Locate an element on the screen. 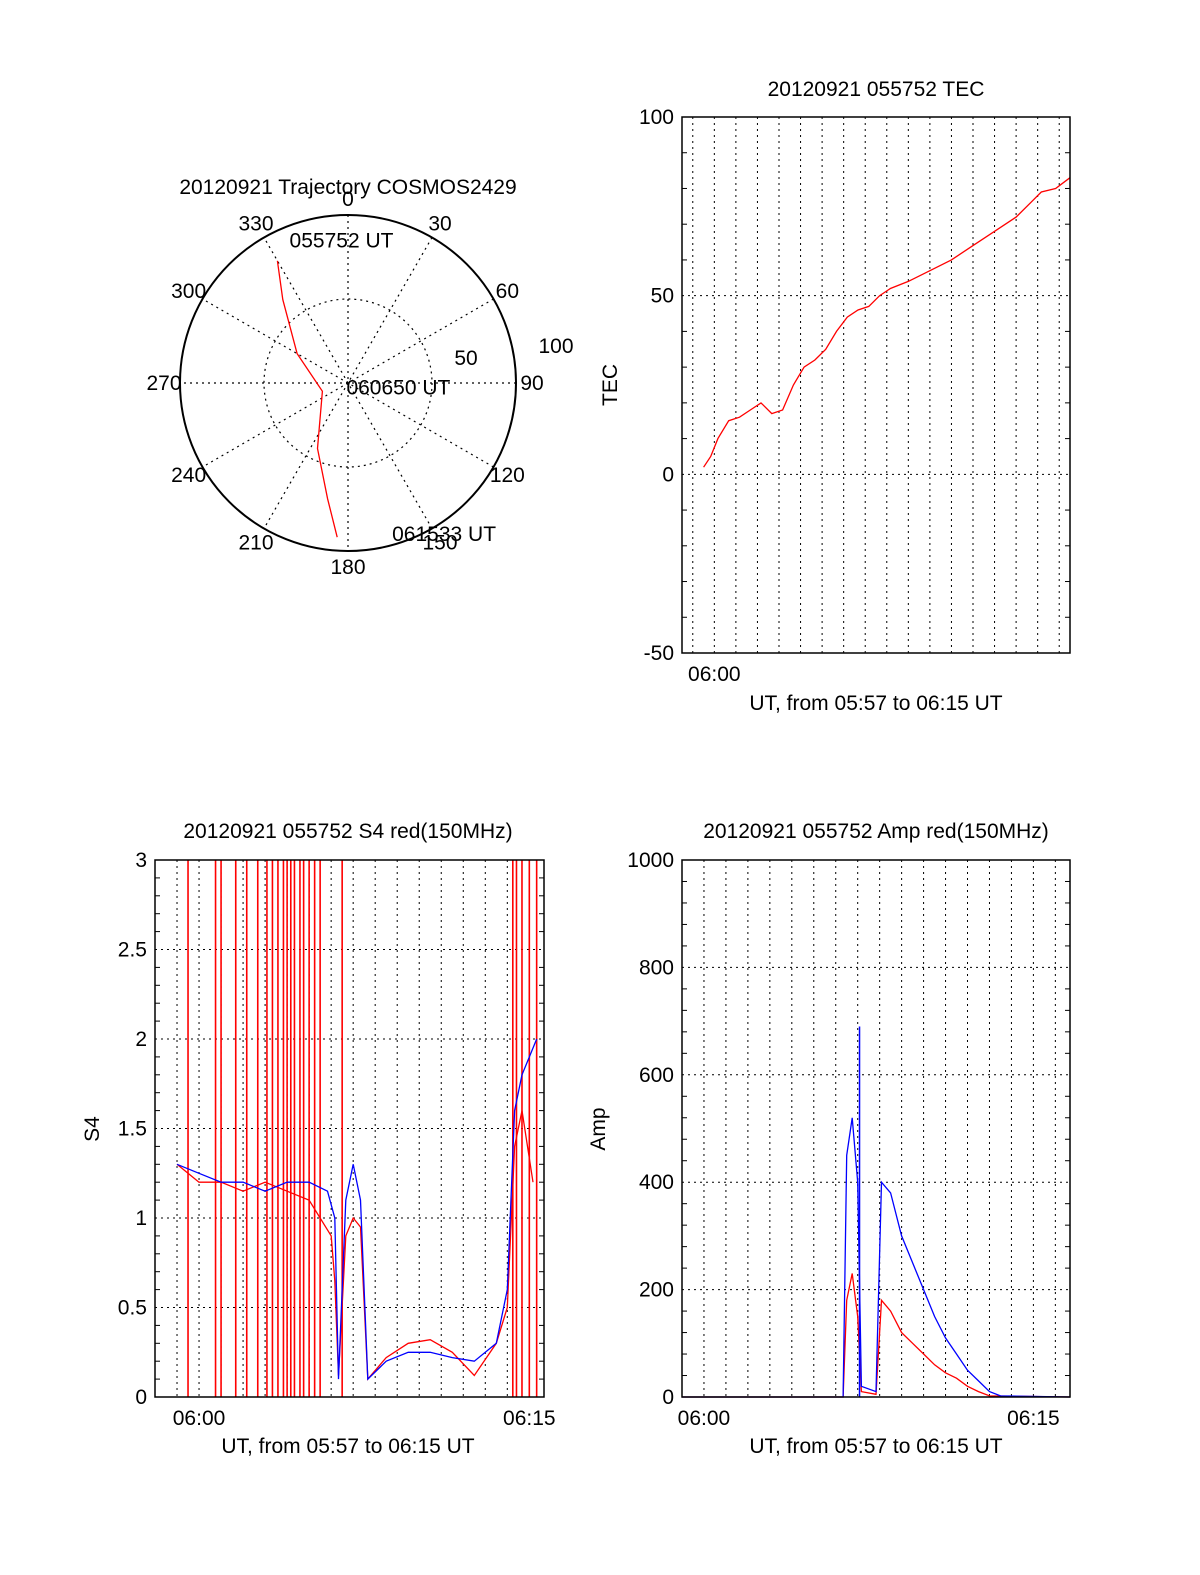 The width and height of the screenshot is (1200, 1575). polar-angle-tick: 300 is located at coordinates (188, 291).